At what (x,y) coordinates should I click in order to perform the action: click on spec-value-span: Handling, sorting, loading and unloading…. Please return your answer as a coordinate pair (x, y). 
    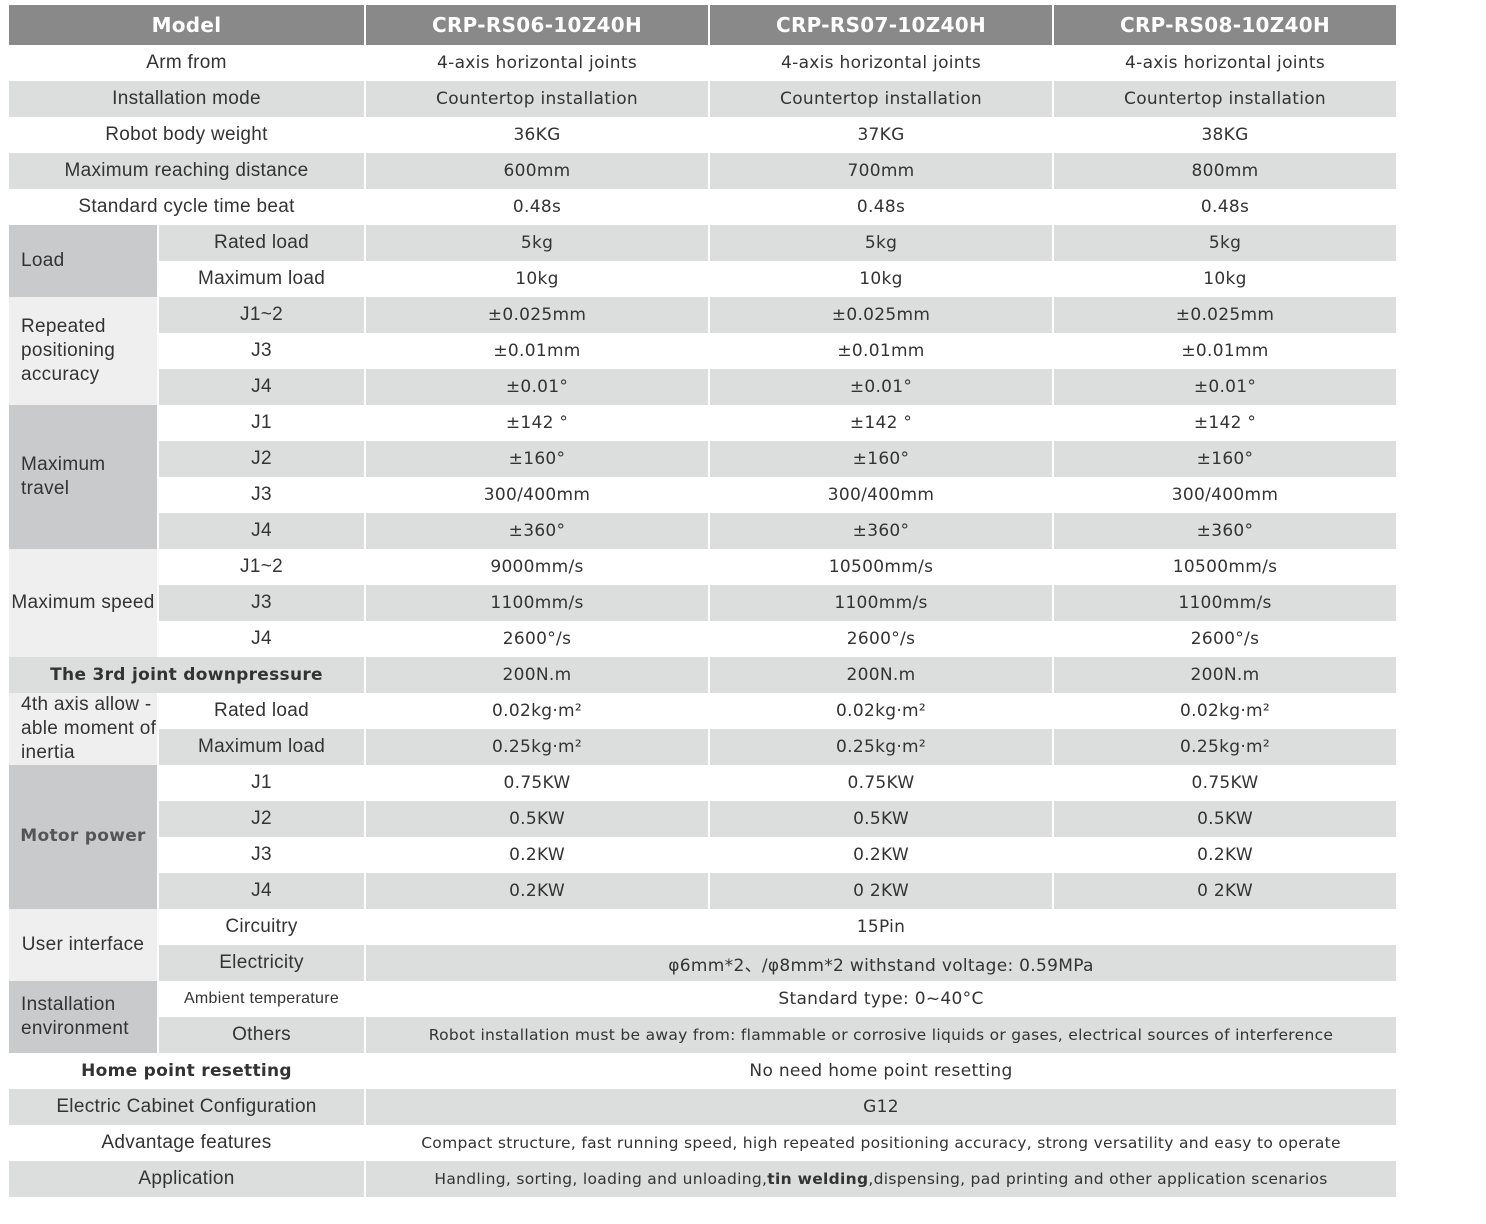
    Looking at the image, I should click on (881, 1179).